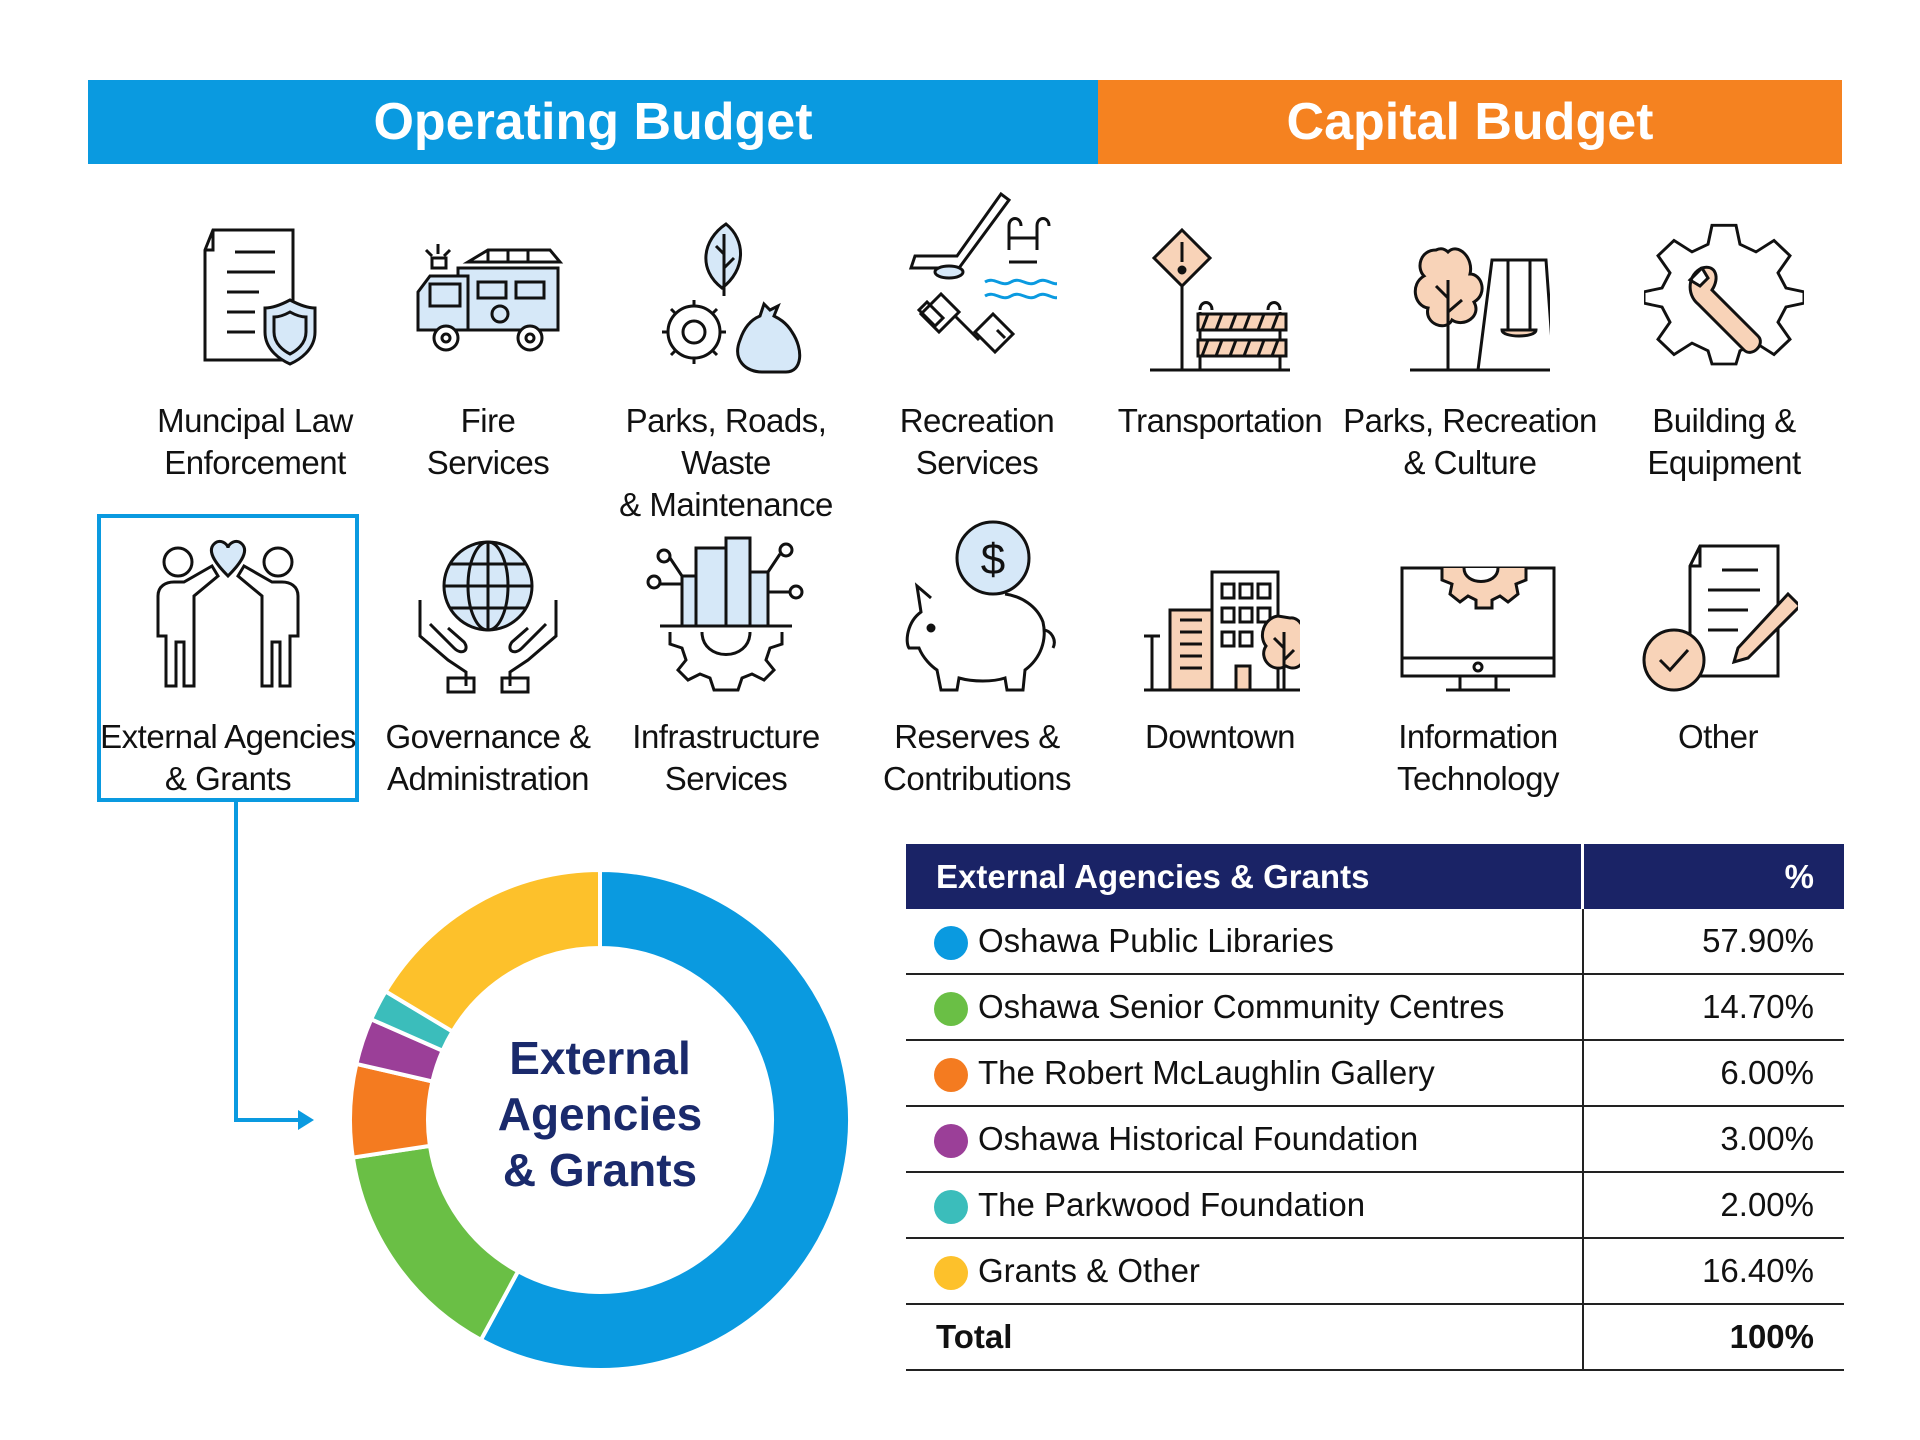 The width and height of the screenshot is (1920, 1440). Describe the element at coordinates (1713, 1073) in the screenshot. I see `agency-percent: 6.00%` at that location.